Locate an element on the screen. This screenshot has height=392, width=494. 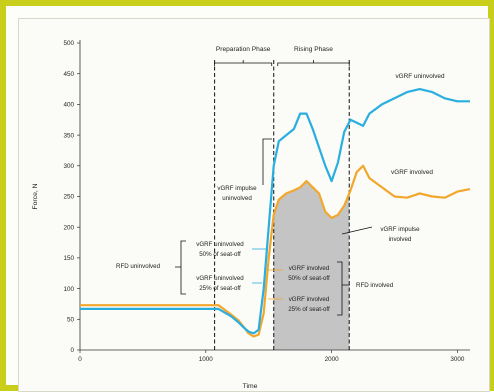
label-vgrf-involved: vGRF involved is located at coordinates (412, 172).